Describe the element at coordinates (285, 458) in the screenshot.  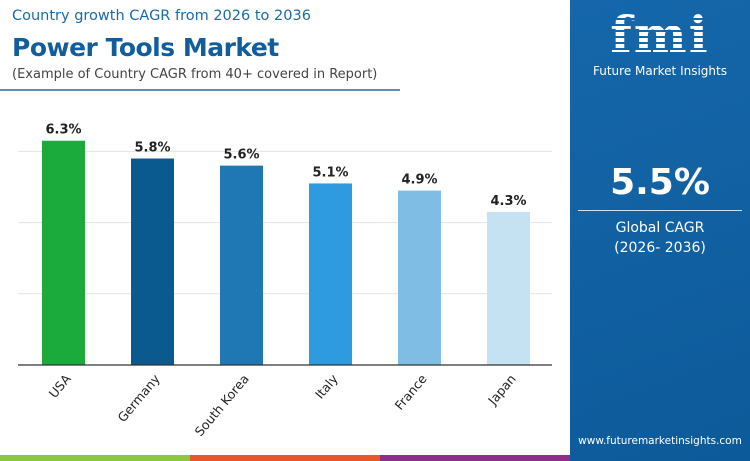
I see `footer-bar-orange` at that location.